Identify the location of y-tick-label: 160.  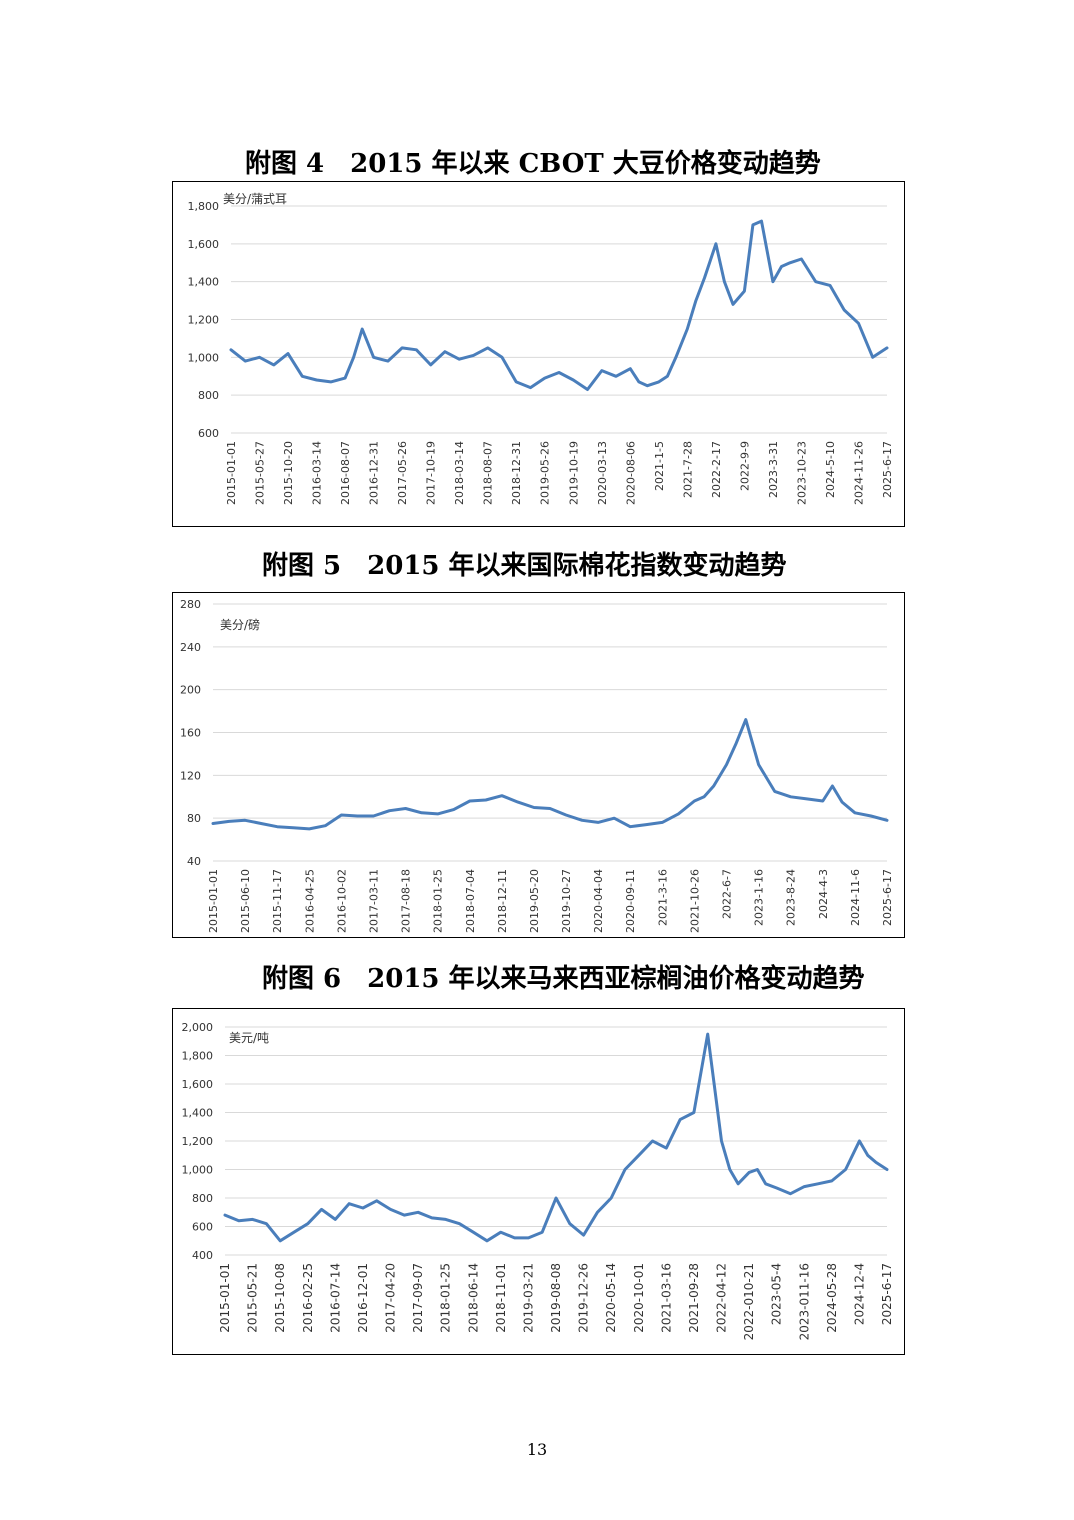
(190, 733).